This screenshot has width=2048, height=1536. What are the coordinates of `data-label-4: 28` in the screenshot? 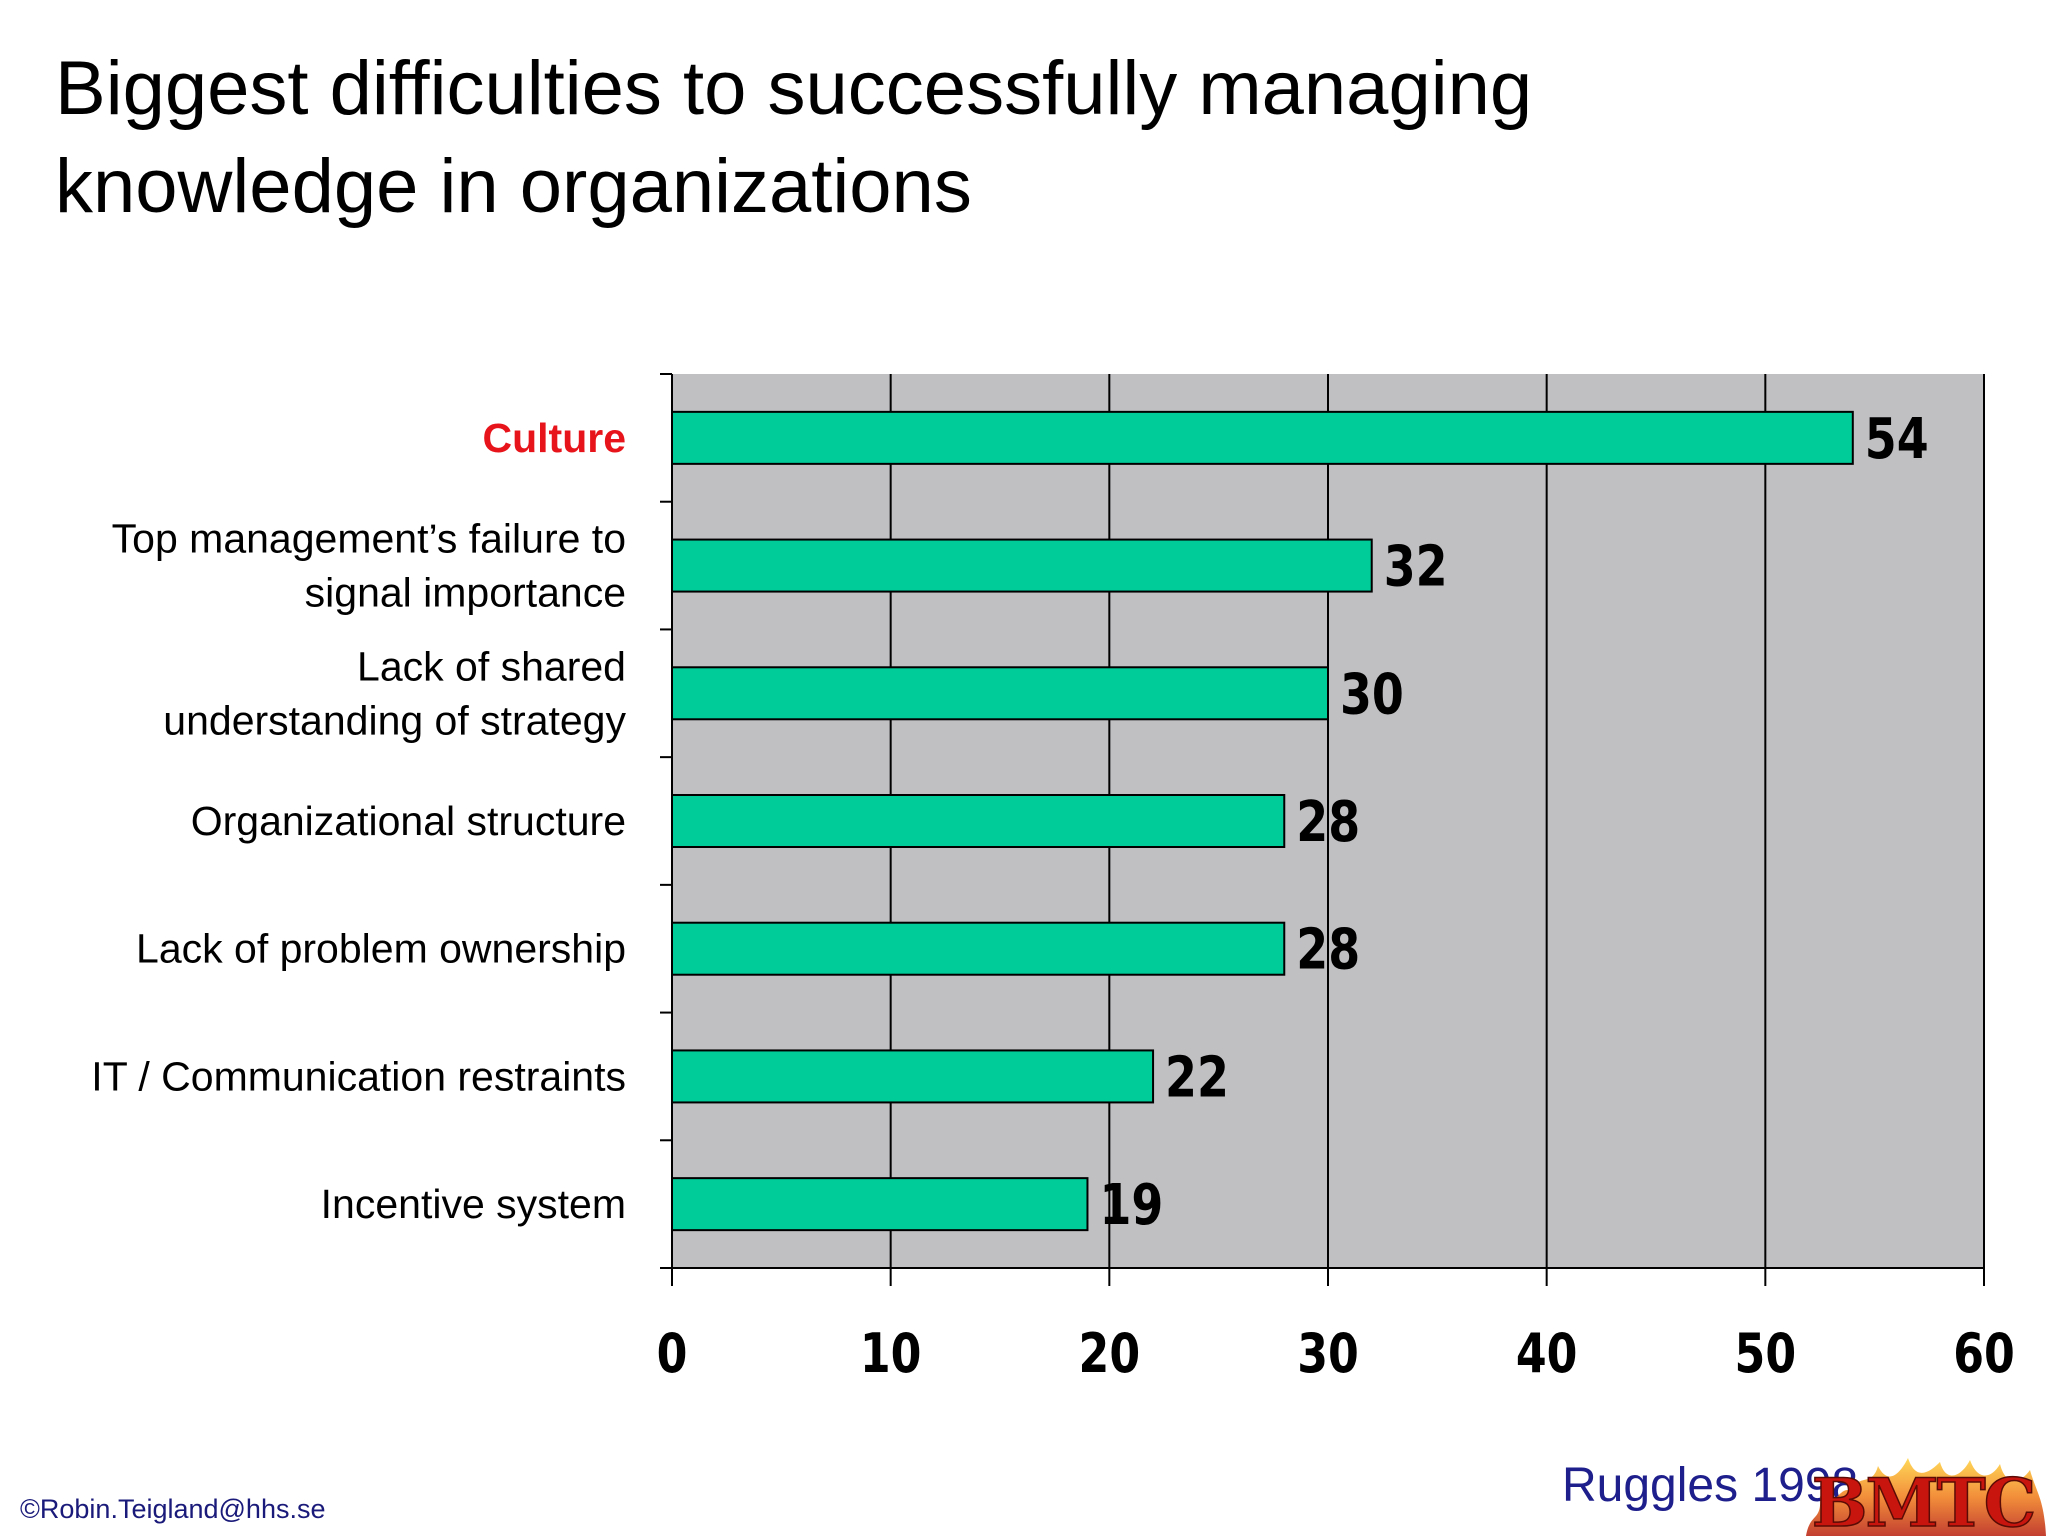 It's located at (1328, 950).